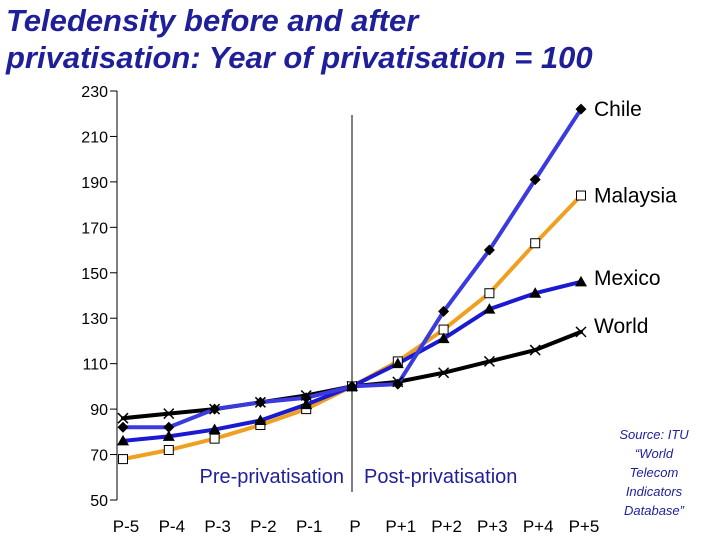 The image size is (720, 540). What do you see at coordinates (94, 137) in the screenshot?
I see `y-tick-label-210: 210` at bounding box center [94, 137].